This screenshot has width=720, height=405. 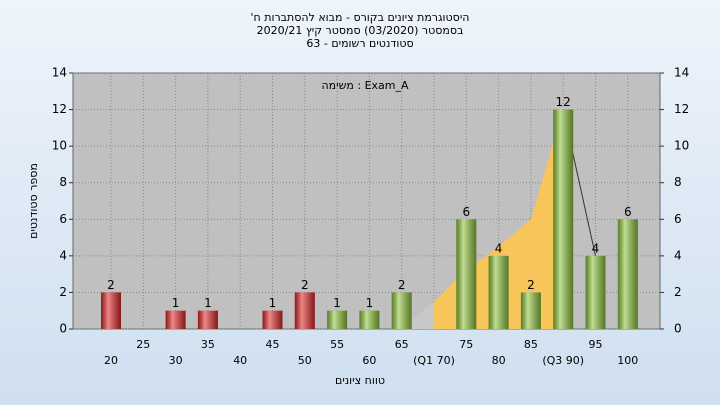 What do you see at coordinates (59, 73) in the screenshot?
I see `y-tick-label: 14` at bounding box center [59, 73].